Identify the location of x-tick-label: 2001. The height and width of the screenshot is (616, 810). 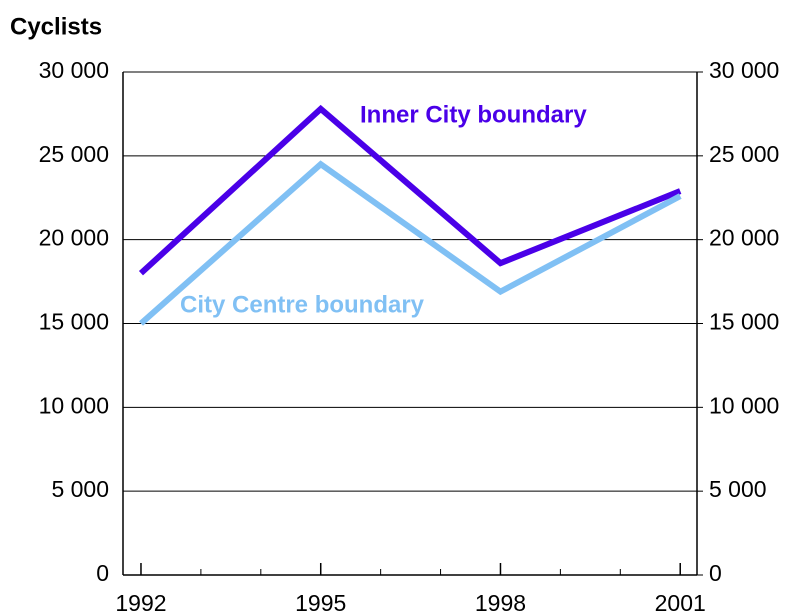
(680, 603).